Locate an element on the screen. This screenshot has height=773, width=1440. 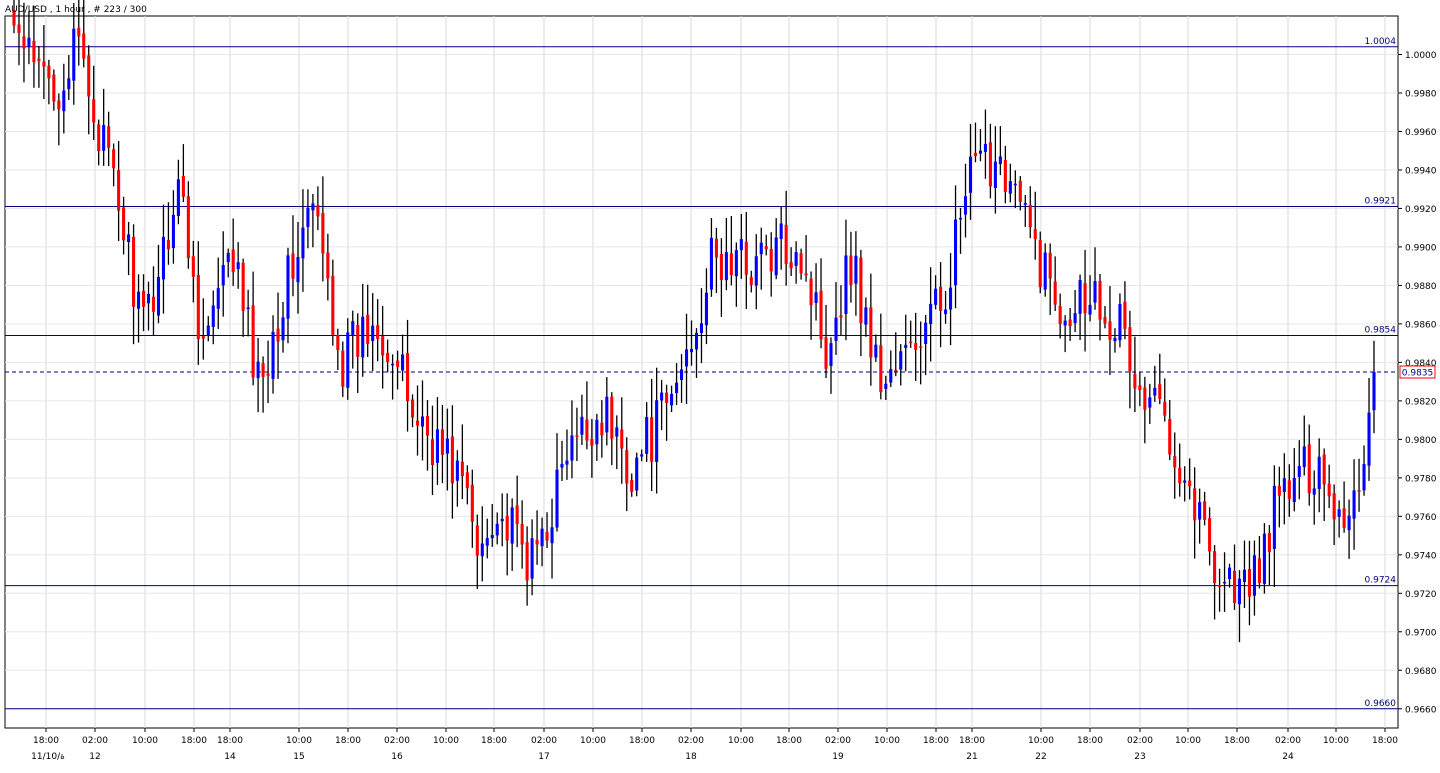
y-tick-label: 0.9840 is located at coordinates (1421, 364).